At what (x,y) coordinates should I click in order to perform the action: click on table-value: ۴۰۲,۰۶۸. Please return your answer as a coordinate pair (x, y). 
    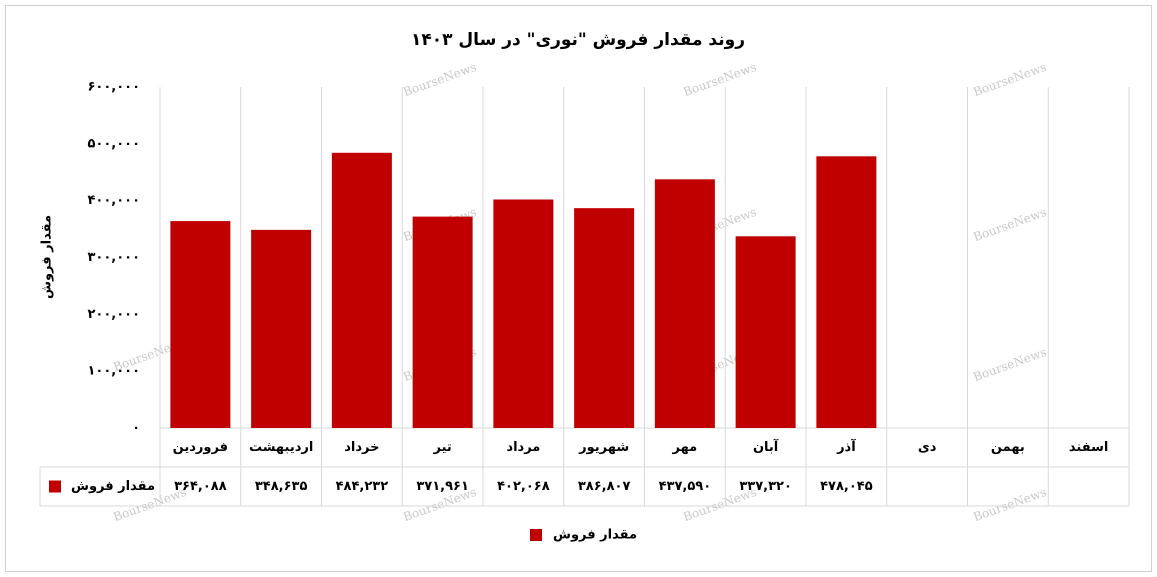
    Looking at the image, I should click on (523, 486).